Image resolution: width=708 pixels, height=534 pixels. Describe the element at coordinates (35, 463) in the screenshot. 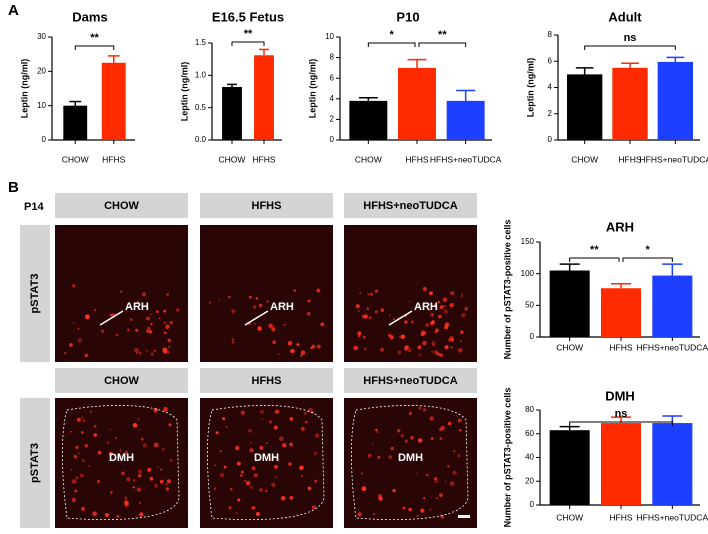

I see `row-label-box` at that location.